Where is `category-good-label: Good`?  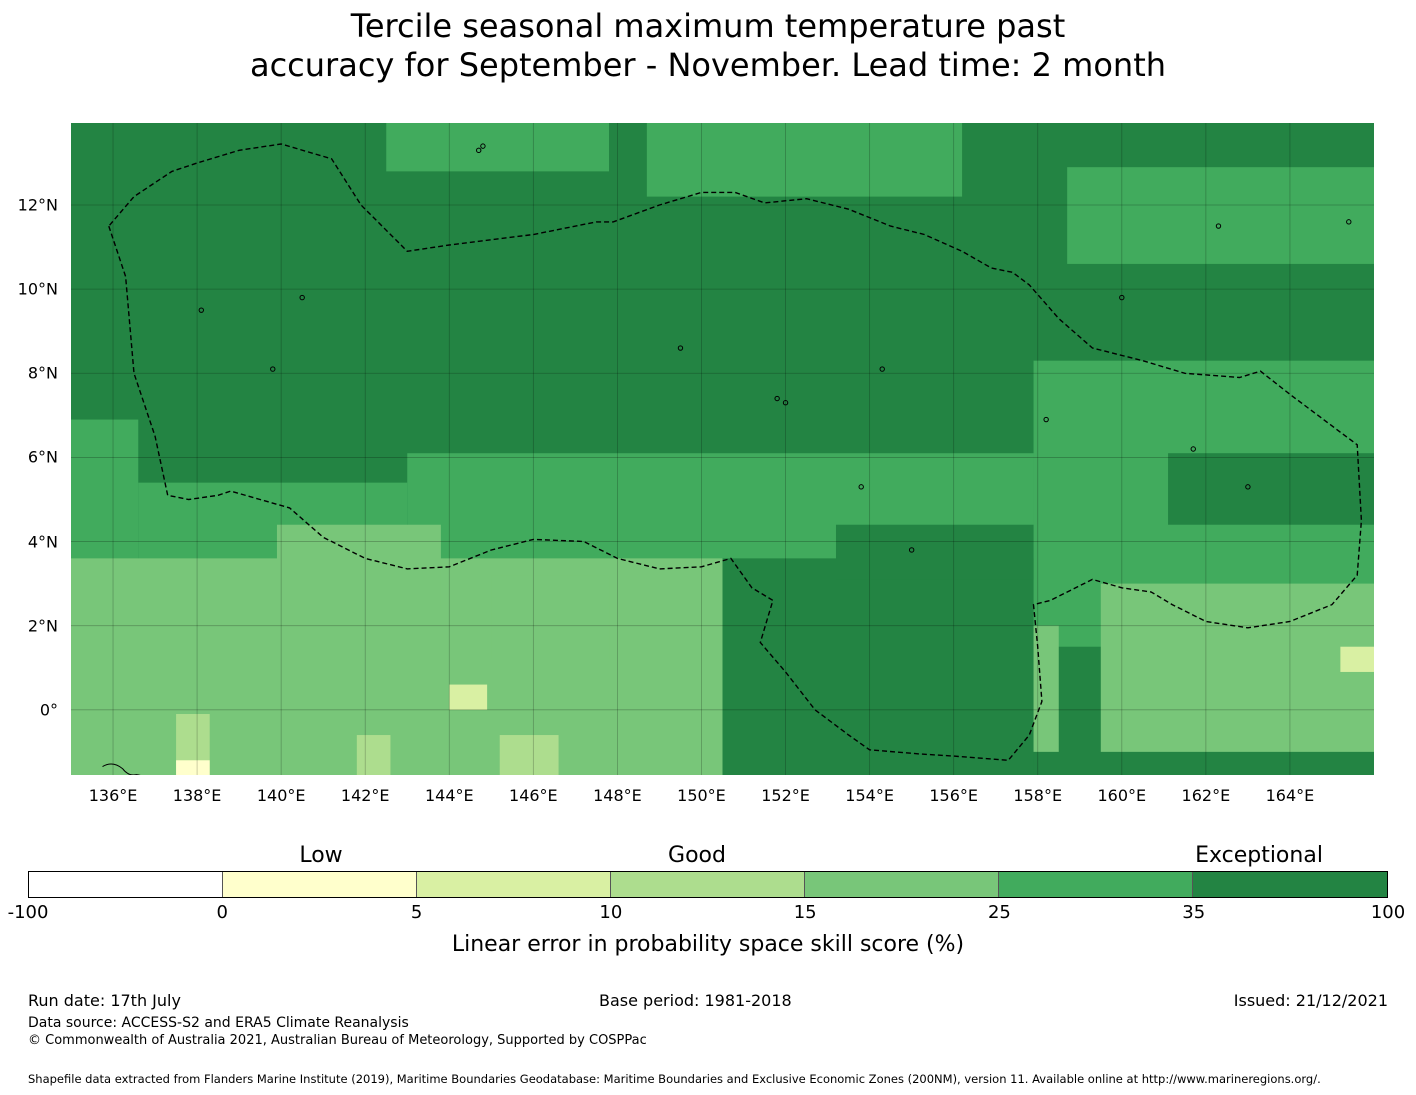
category-good-label: Good is located at coordinates (697, 855).